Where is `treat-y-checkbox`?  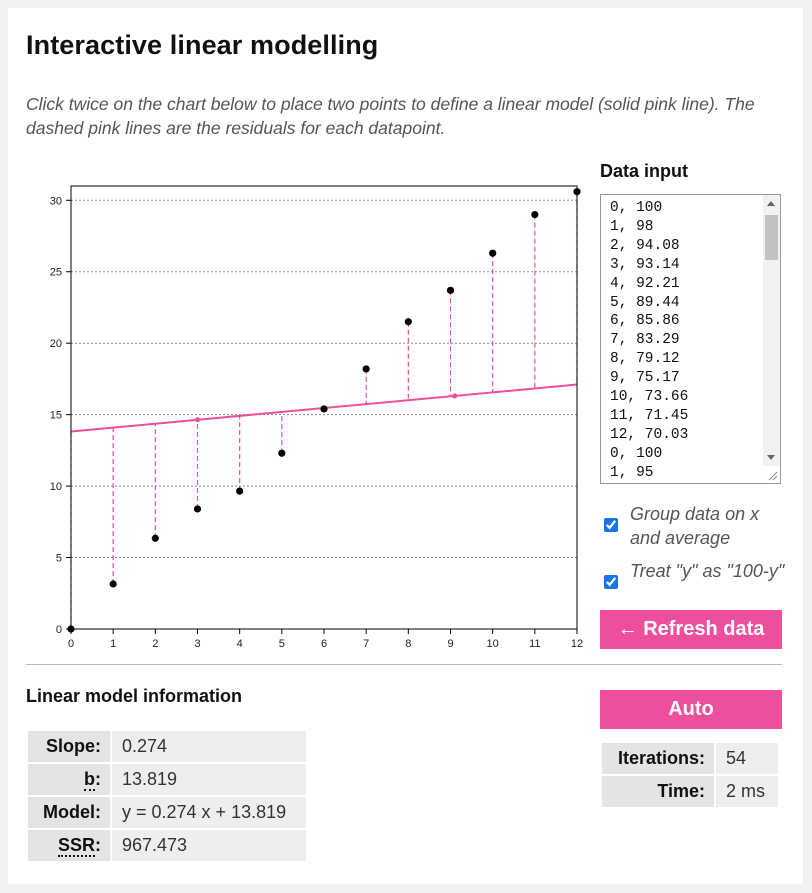 treat-y-checkbox is located at coordinates (611, 582).